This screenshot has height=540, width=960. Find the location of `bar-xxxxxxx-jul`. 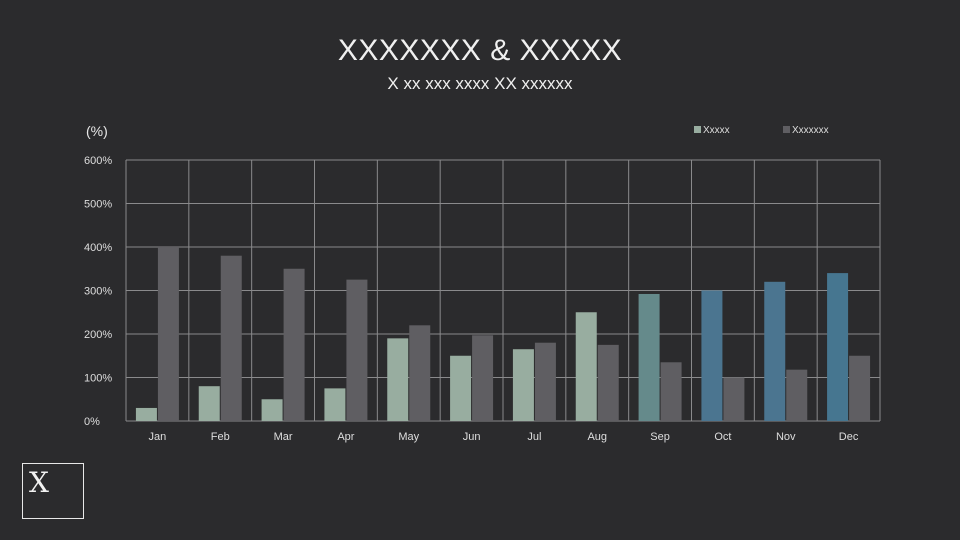

bar-xxxxxxx-jul is located at coordinates (545, 381).